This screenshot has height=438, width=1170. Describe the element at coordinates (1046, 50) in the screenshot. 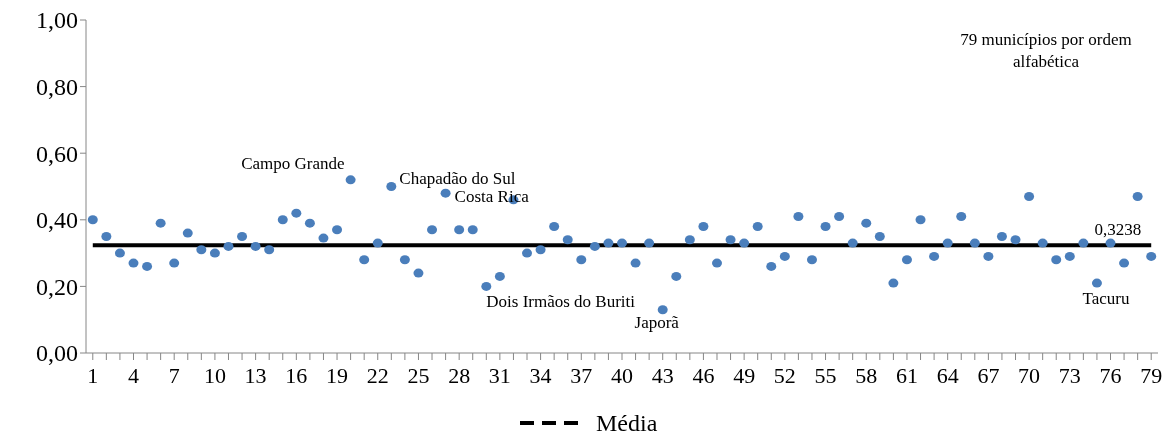

I see `annotation: 79 municípios por ordem alfabética` at that location.